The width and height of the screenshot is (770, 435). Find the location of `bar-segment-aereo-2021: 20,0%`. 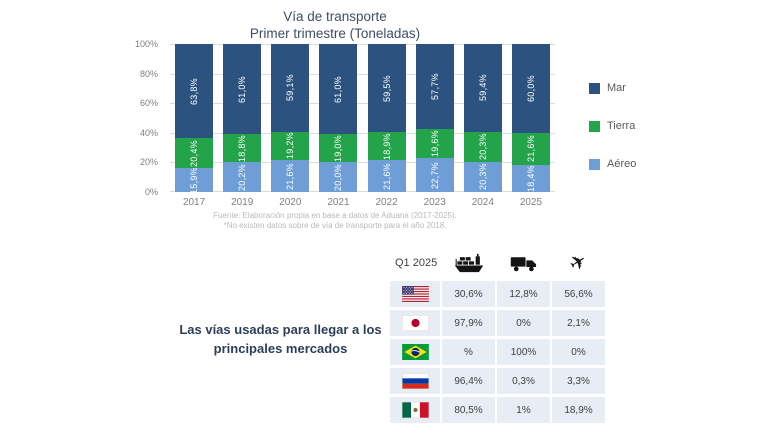

bar-segment-aereo-2021: 20,0% is located at coordinates (338, 177).